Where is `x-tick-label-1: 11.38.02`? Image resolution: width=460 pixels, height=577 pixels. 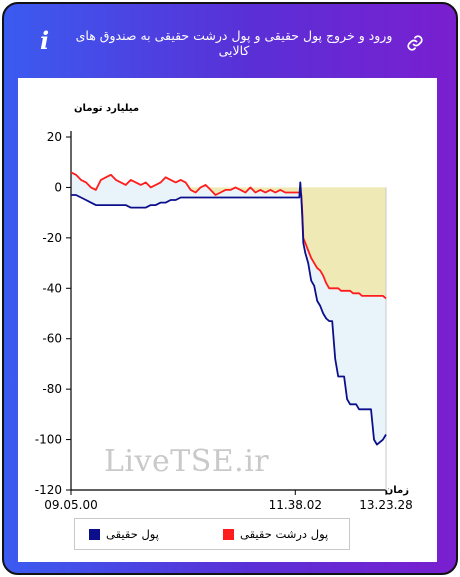 x-tick-label-1: 11.38.02 is located at coordinates (295, 505).